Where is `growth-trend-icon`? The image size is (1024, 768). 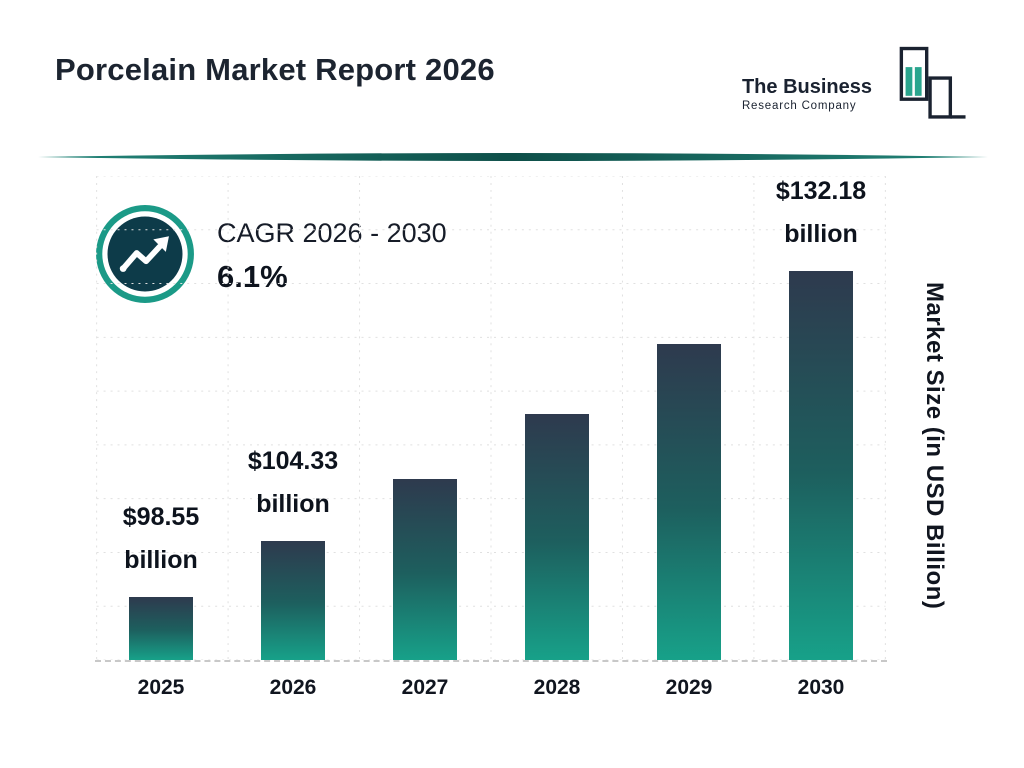
growth-trend-icon is located at coordinates (145, 254).